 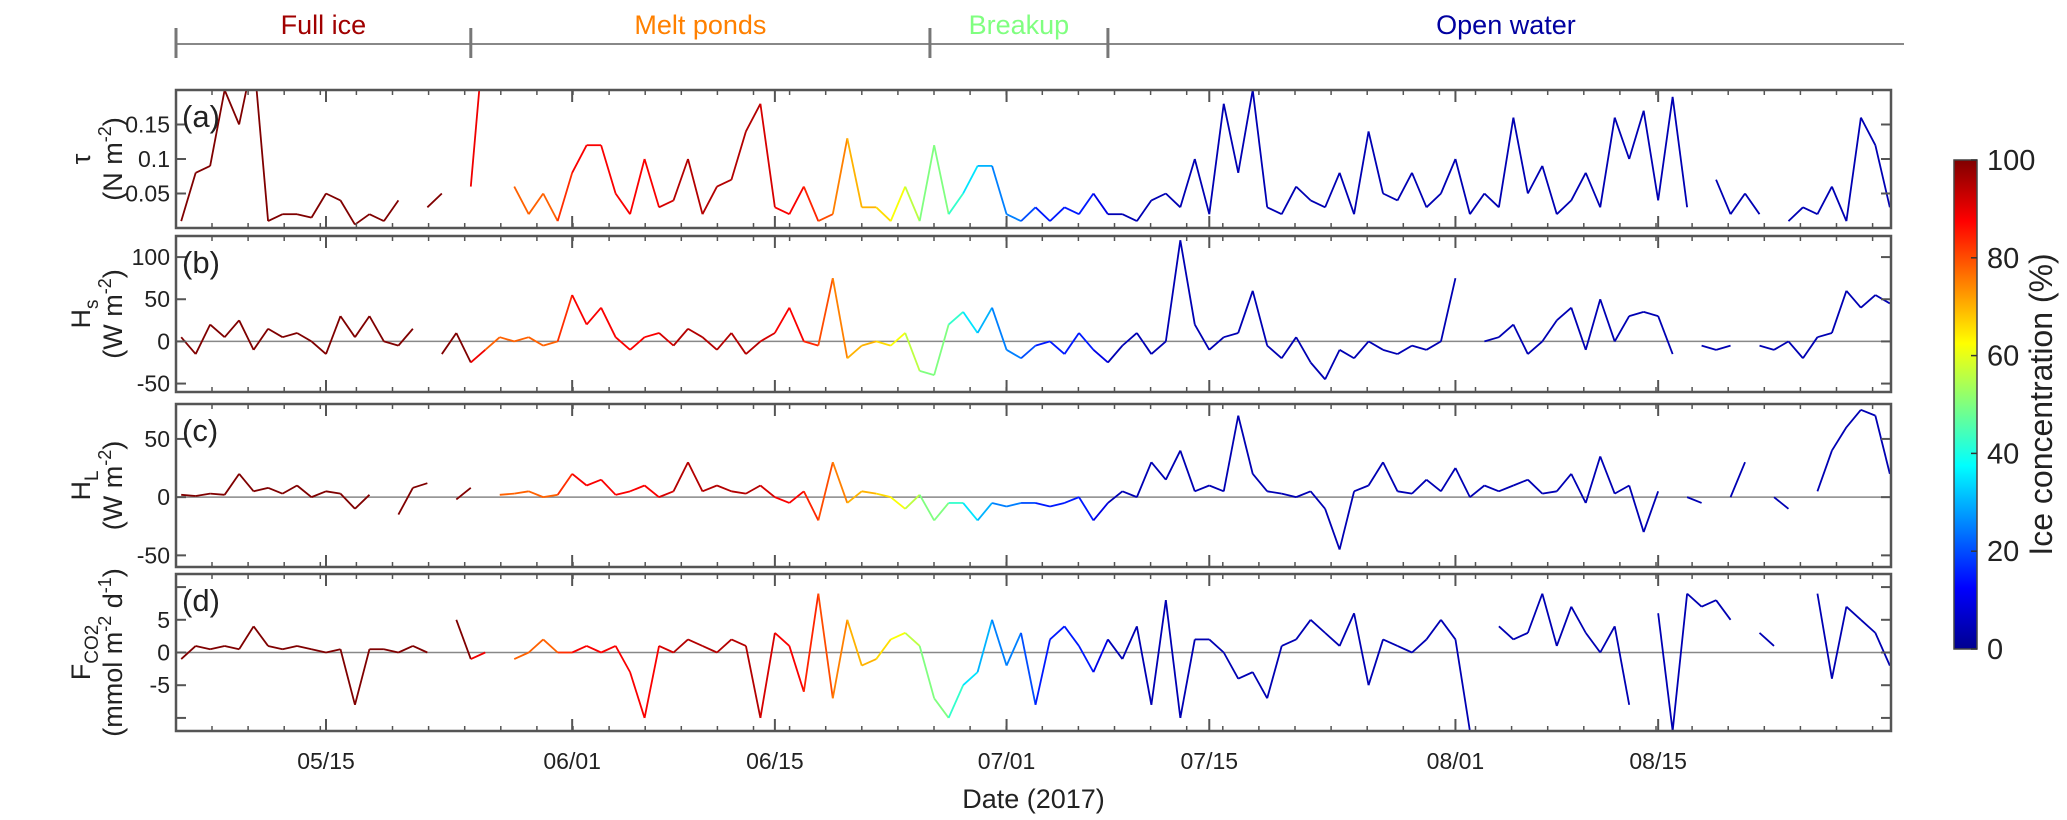 What do you see at coordinates (92, 475) in the screenshot?
I see `y-label-subscript: L` at bounding box center [92, 475].